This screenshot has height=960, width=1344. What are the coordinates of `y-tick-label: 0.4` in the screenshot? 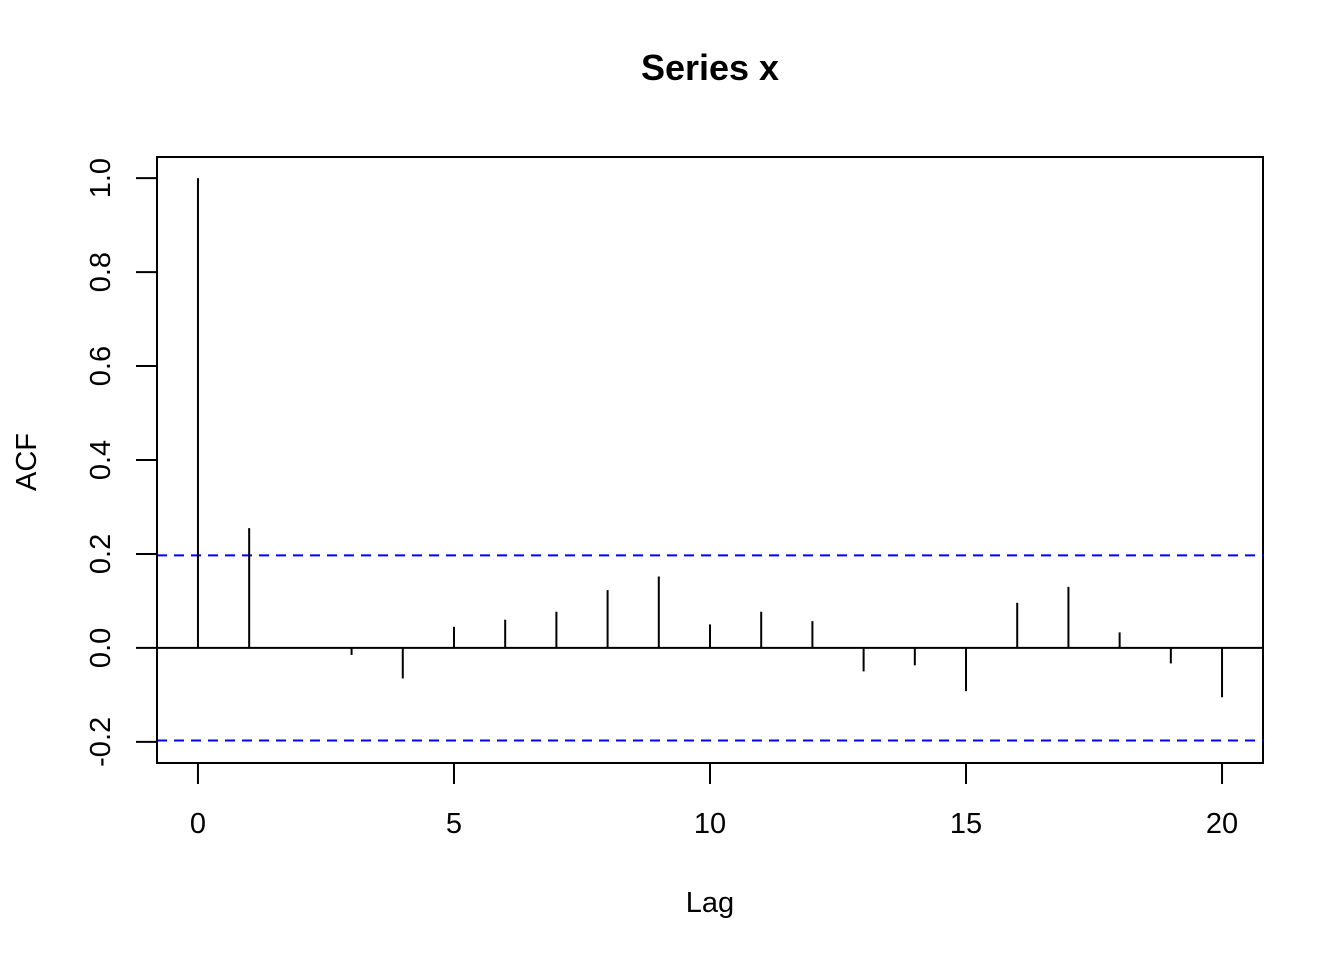 It's located at (101, 460).